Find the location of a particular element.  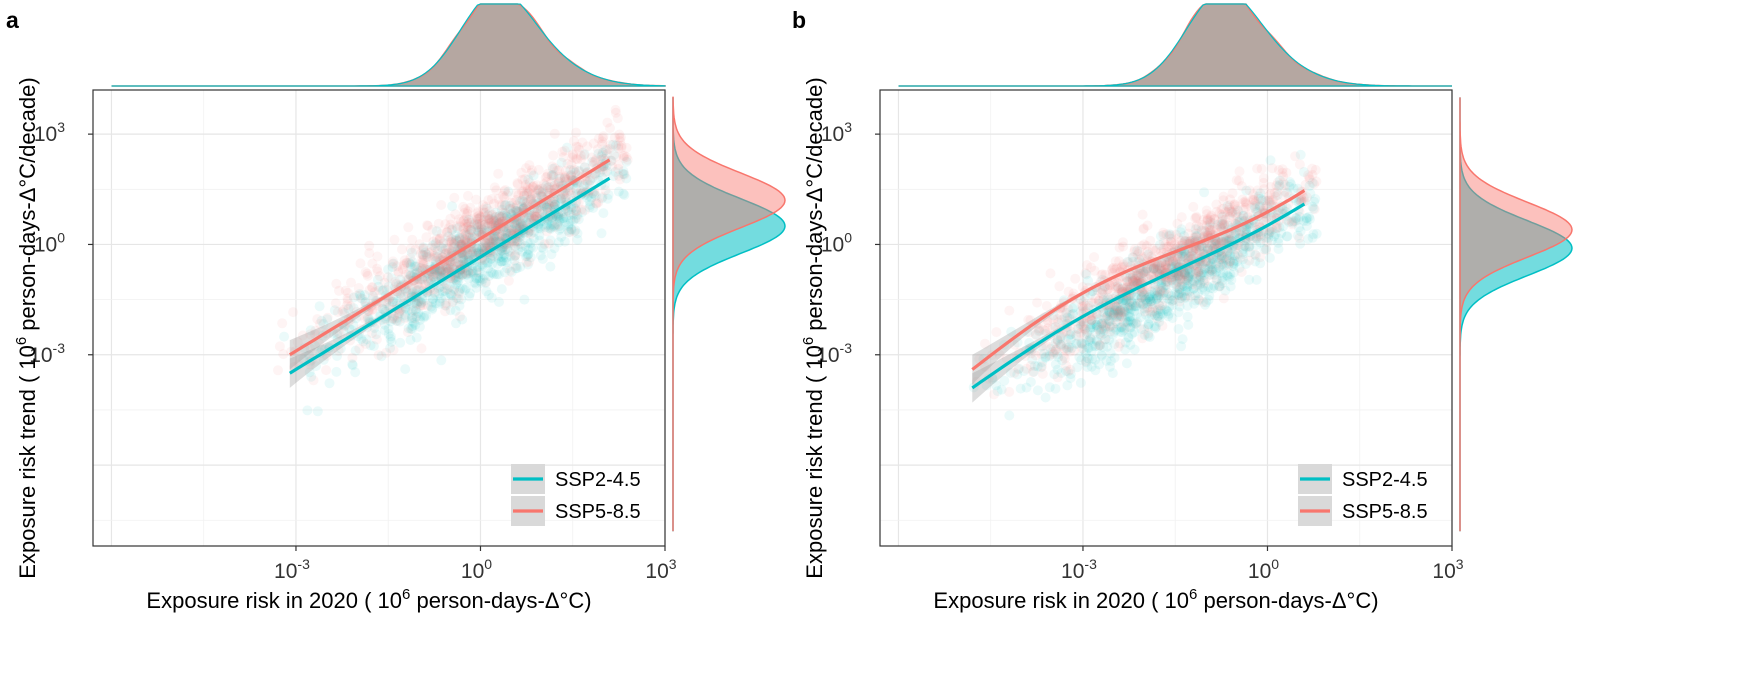

y-marginal-density is located at coordinates (729, 314).